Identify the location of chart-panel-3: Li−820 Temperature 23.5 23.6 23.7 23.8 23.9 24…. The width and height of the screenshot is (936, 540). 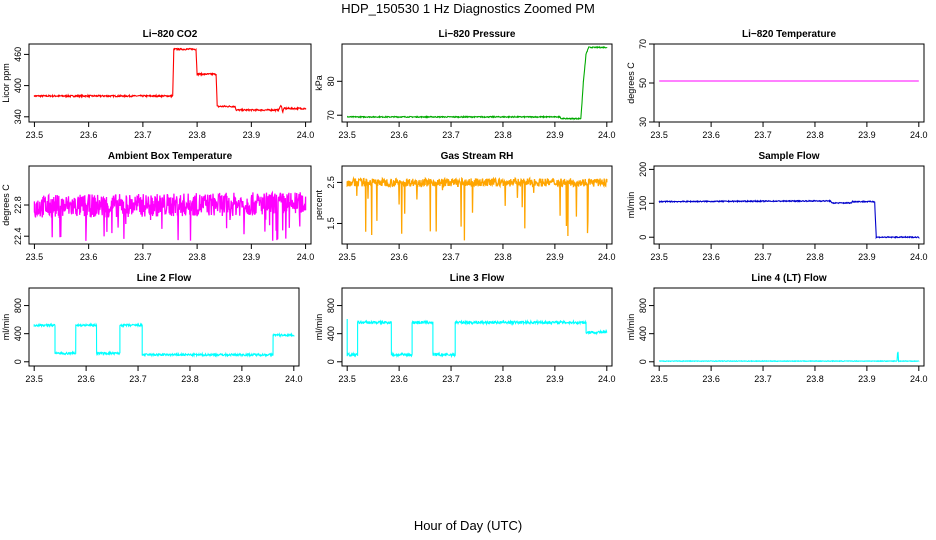
(777, 84).